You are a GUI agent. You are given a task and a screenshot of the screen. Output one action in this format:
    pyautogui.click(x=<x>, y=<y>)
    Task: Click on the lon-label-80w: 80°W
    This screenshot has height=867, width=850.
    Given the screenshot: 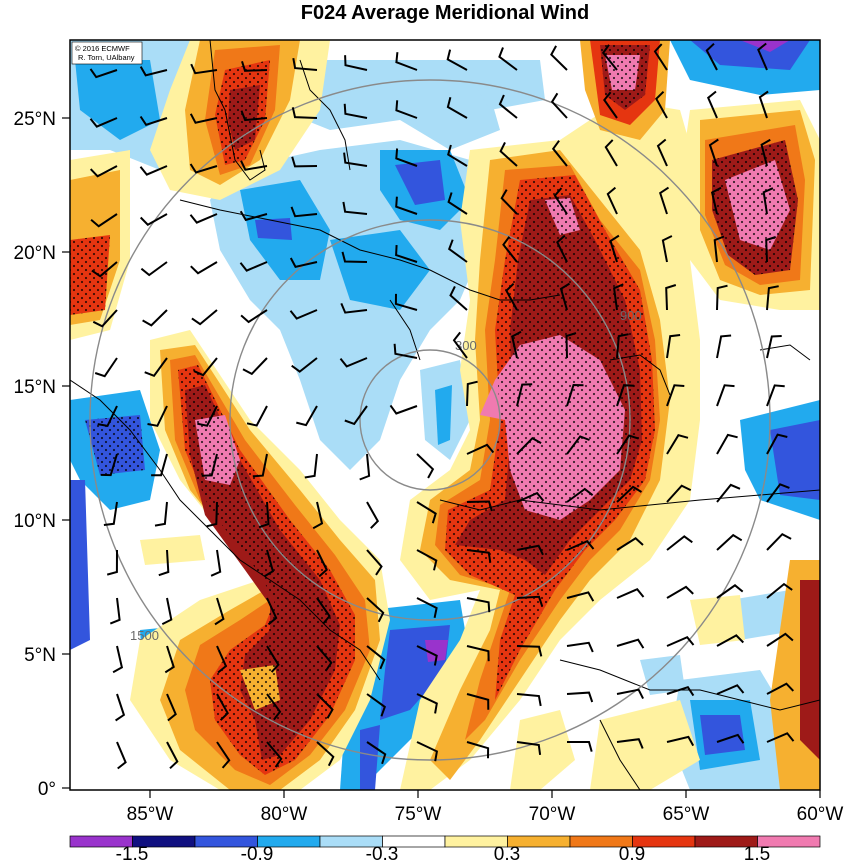 What is the action you would take?
    pyautogui.click(x=284, y=814)
    